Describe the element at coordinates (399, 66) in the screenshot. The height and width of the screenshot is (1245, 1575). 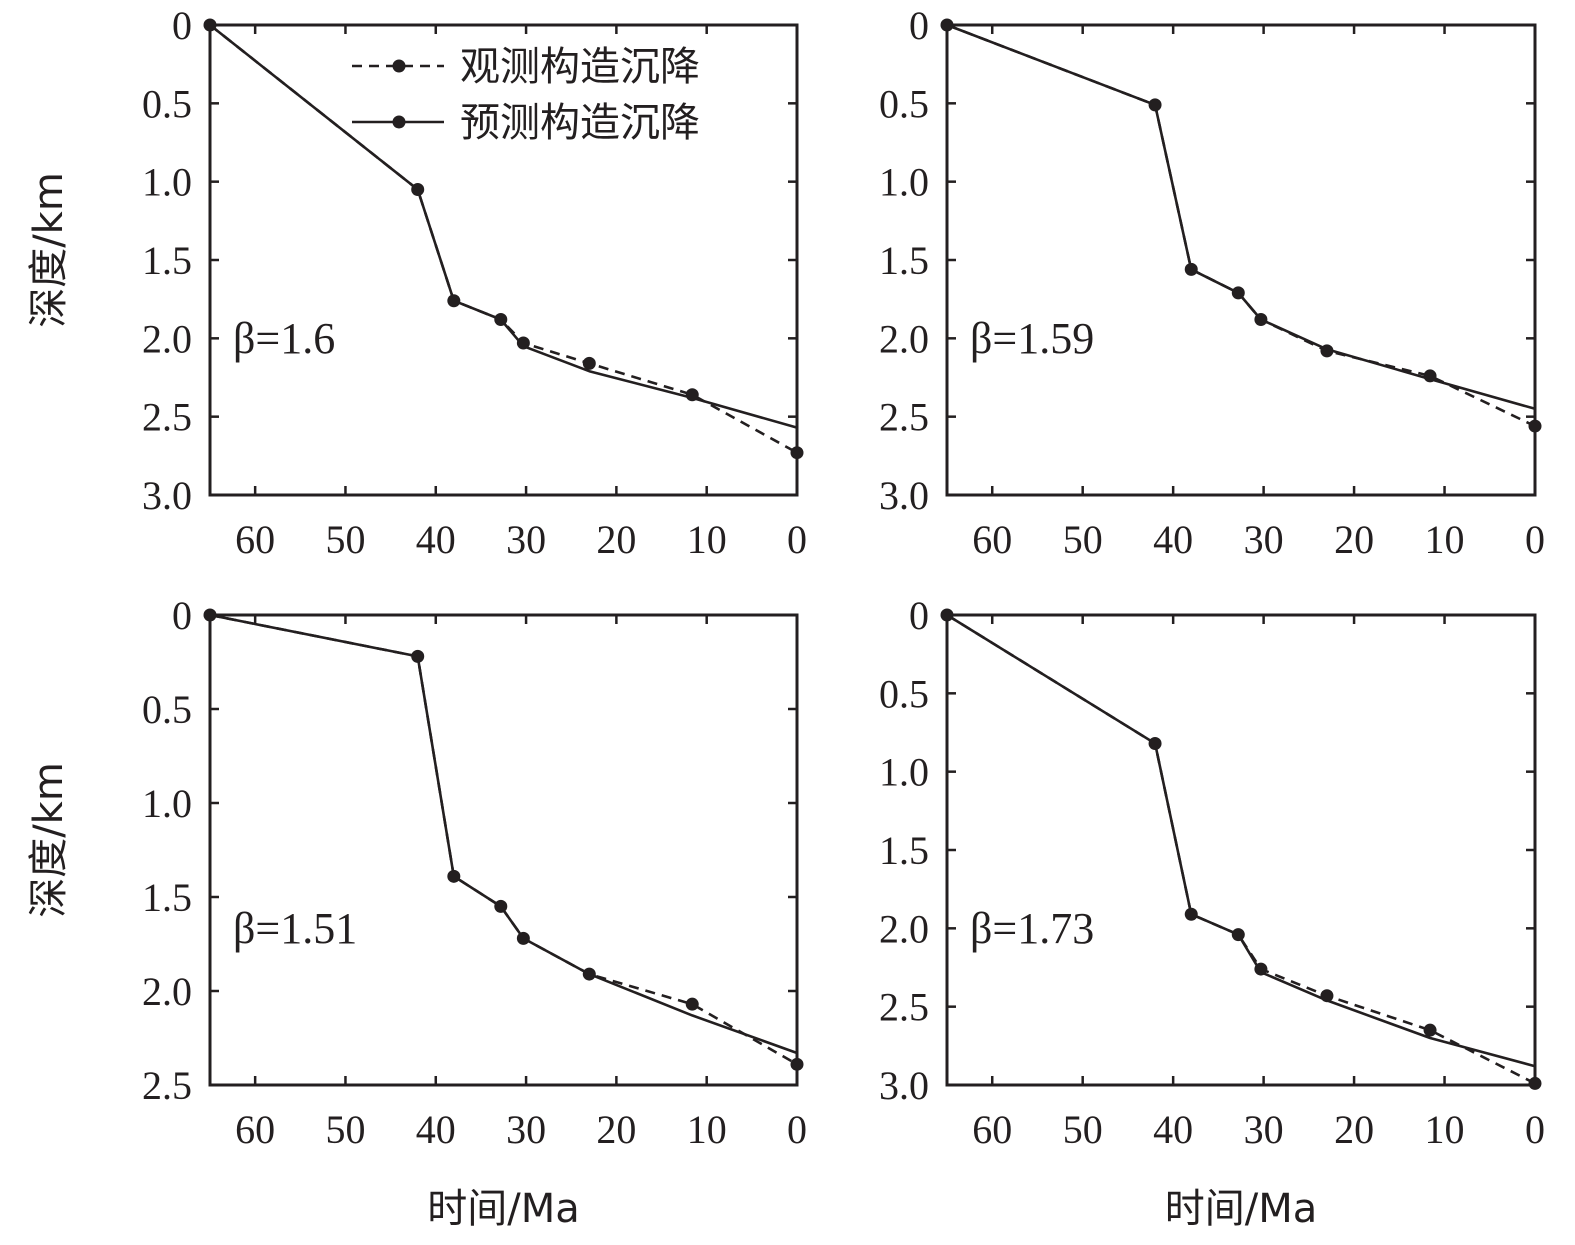
I see `legend-observed-marker` at that location.